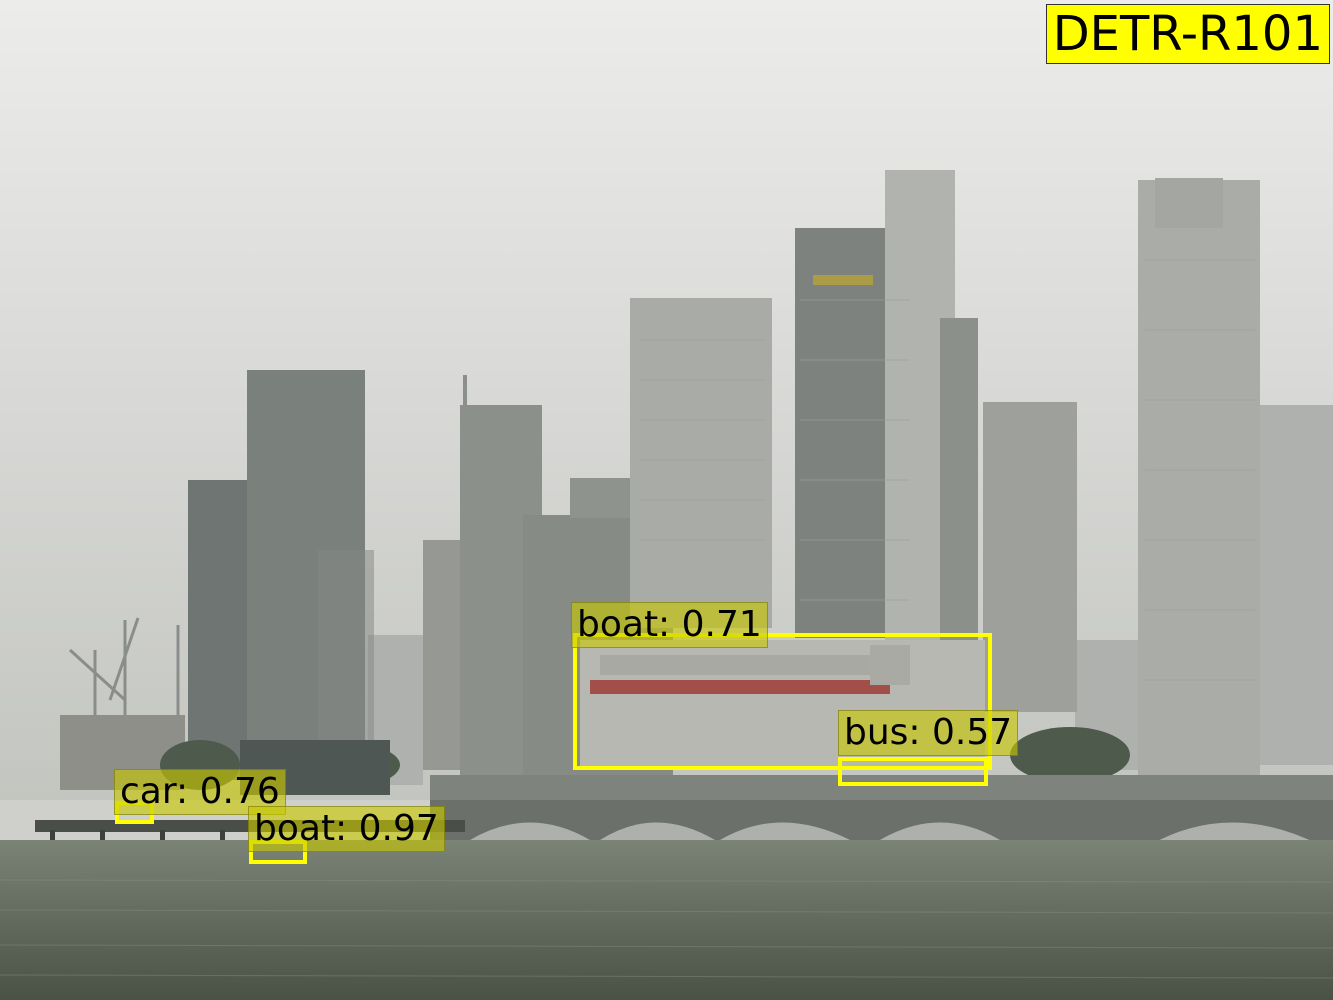 The width and height of the screenshot is (1333, 1000). I want to click on model-name-tag: DETR-R101, so click(1187, 34).